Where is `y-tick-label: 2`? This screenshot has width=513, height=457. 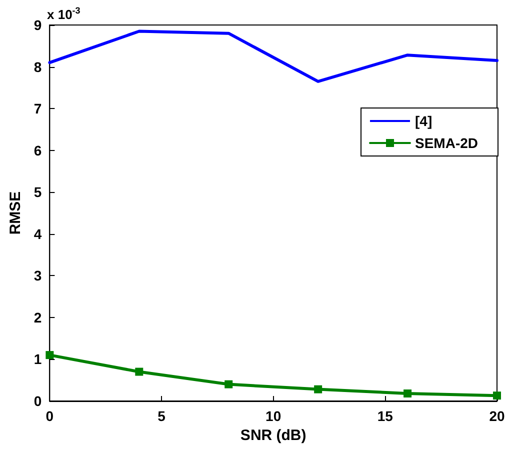 y-tick-label: 2 is located at coordinates (38, 317).